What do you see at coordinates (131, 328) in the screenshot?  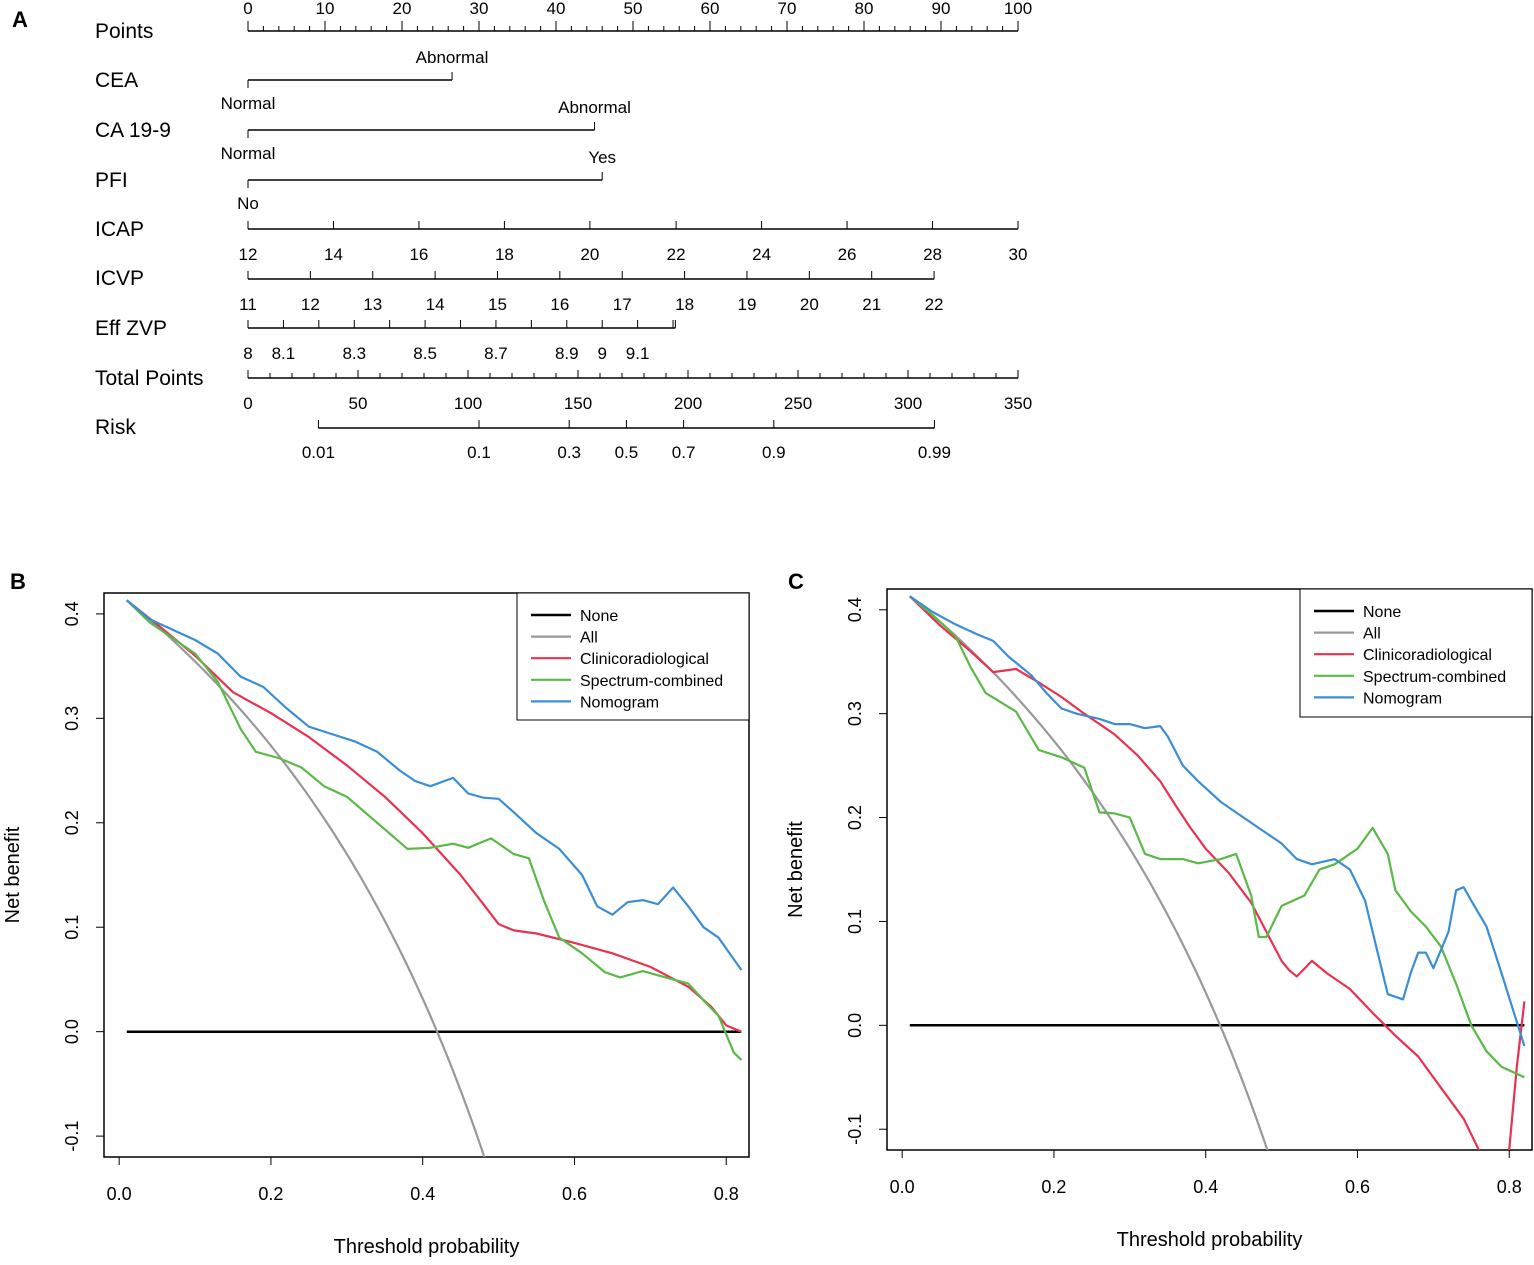 I see `nomogram-row-label: Eff ZVP` at bounding box center [131, 328].